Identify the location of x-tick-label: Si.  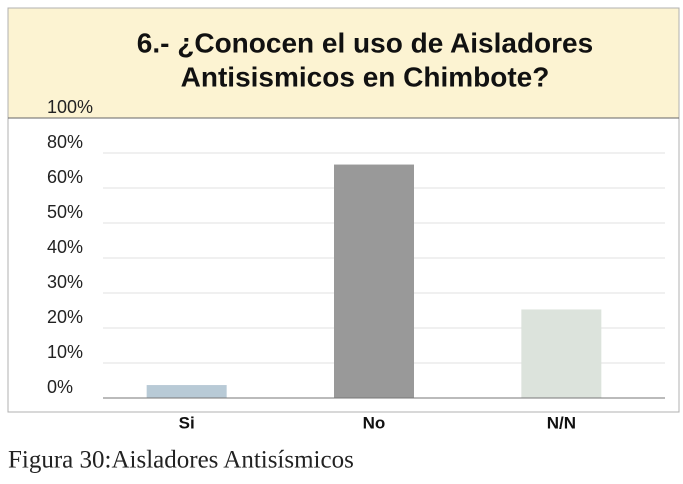
(187, 422).